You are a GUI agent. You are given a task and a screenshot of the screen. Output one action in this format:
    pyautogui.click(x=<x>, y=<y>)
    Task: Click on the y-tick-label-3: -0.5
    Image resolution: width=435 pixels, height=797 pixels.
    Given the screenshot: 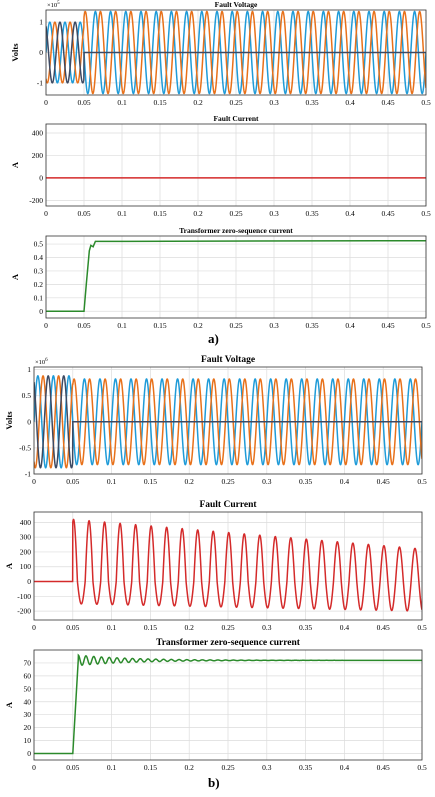 What is the action you would take?
    pyautogui.click(x=25, y=447)
    